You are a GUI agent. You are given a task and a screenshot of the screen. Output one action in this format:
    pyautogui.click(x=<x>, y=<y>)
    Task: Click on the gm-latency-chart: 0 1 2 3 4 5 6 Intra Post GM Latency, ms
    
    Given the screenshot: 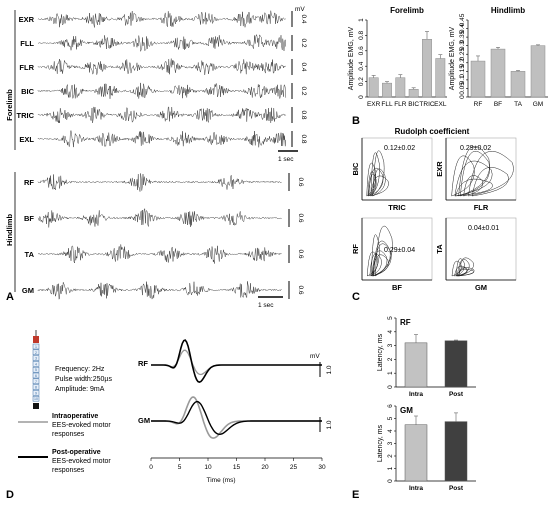 What is the action you would take?
    pyautogui.click(x=426, y=448)
    